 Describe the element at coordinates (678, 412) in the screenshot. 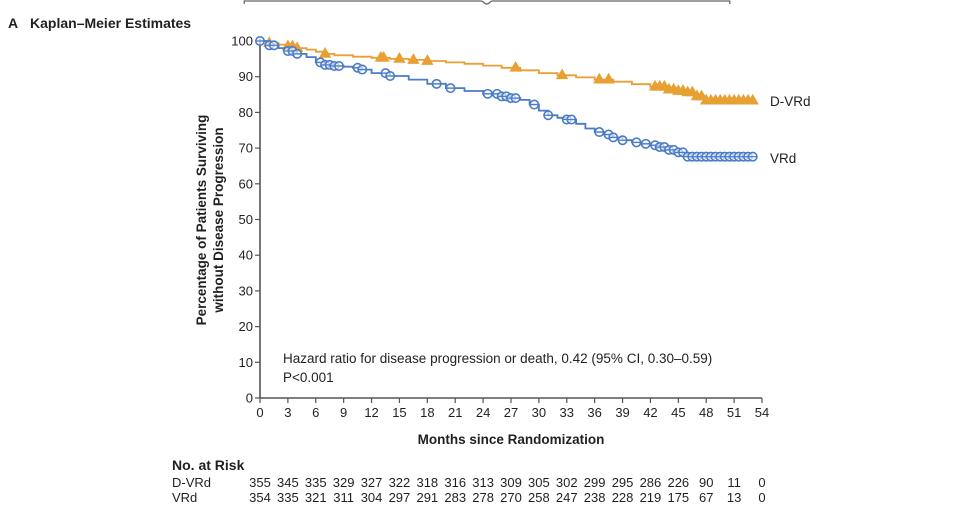

I see `x-tick-label: 45` at that location.